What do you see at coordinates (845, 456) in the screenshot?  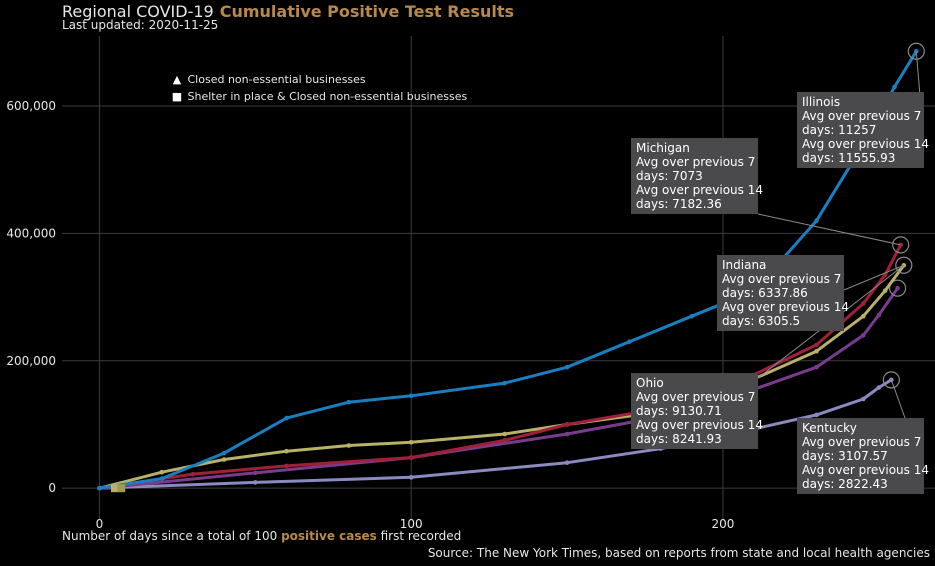 I see `tooltip-line: days: 3107.57` at bounding box center [845, 456].